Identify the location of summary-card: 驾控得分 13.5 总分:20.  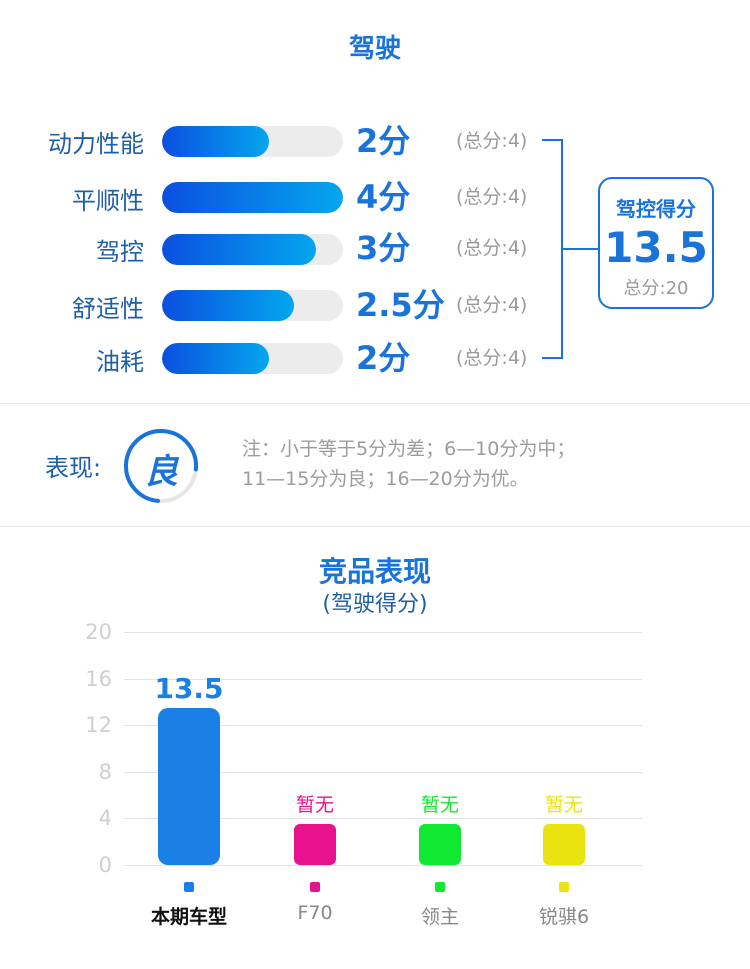
(656, 243).